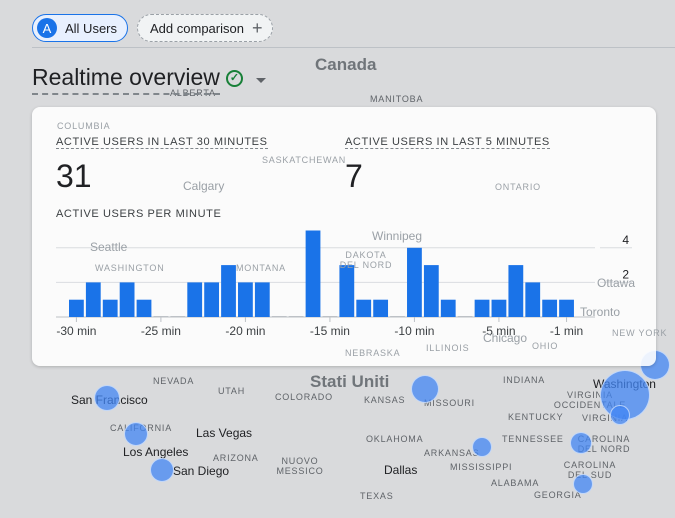 This screenshot has width=675, height=518. I want to click on region-label: COLORADO, so click(304, 397).